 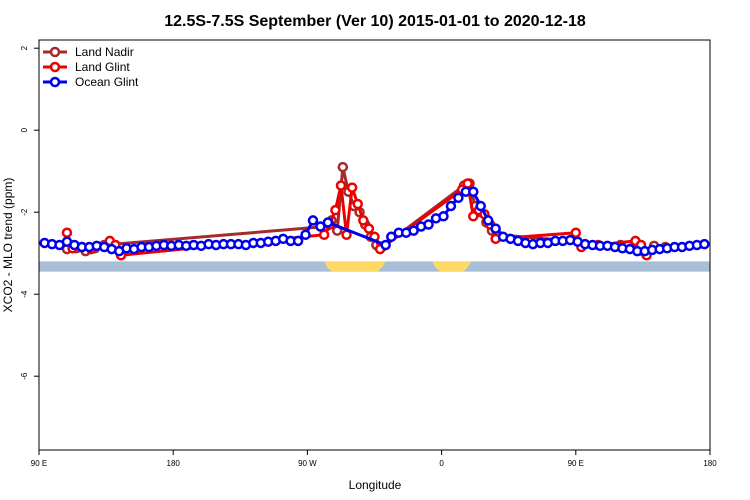 I want to click on y-tick-label-2: -2, so click(x=24, y=212).